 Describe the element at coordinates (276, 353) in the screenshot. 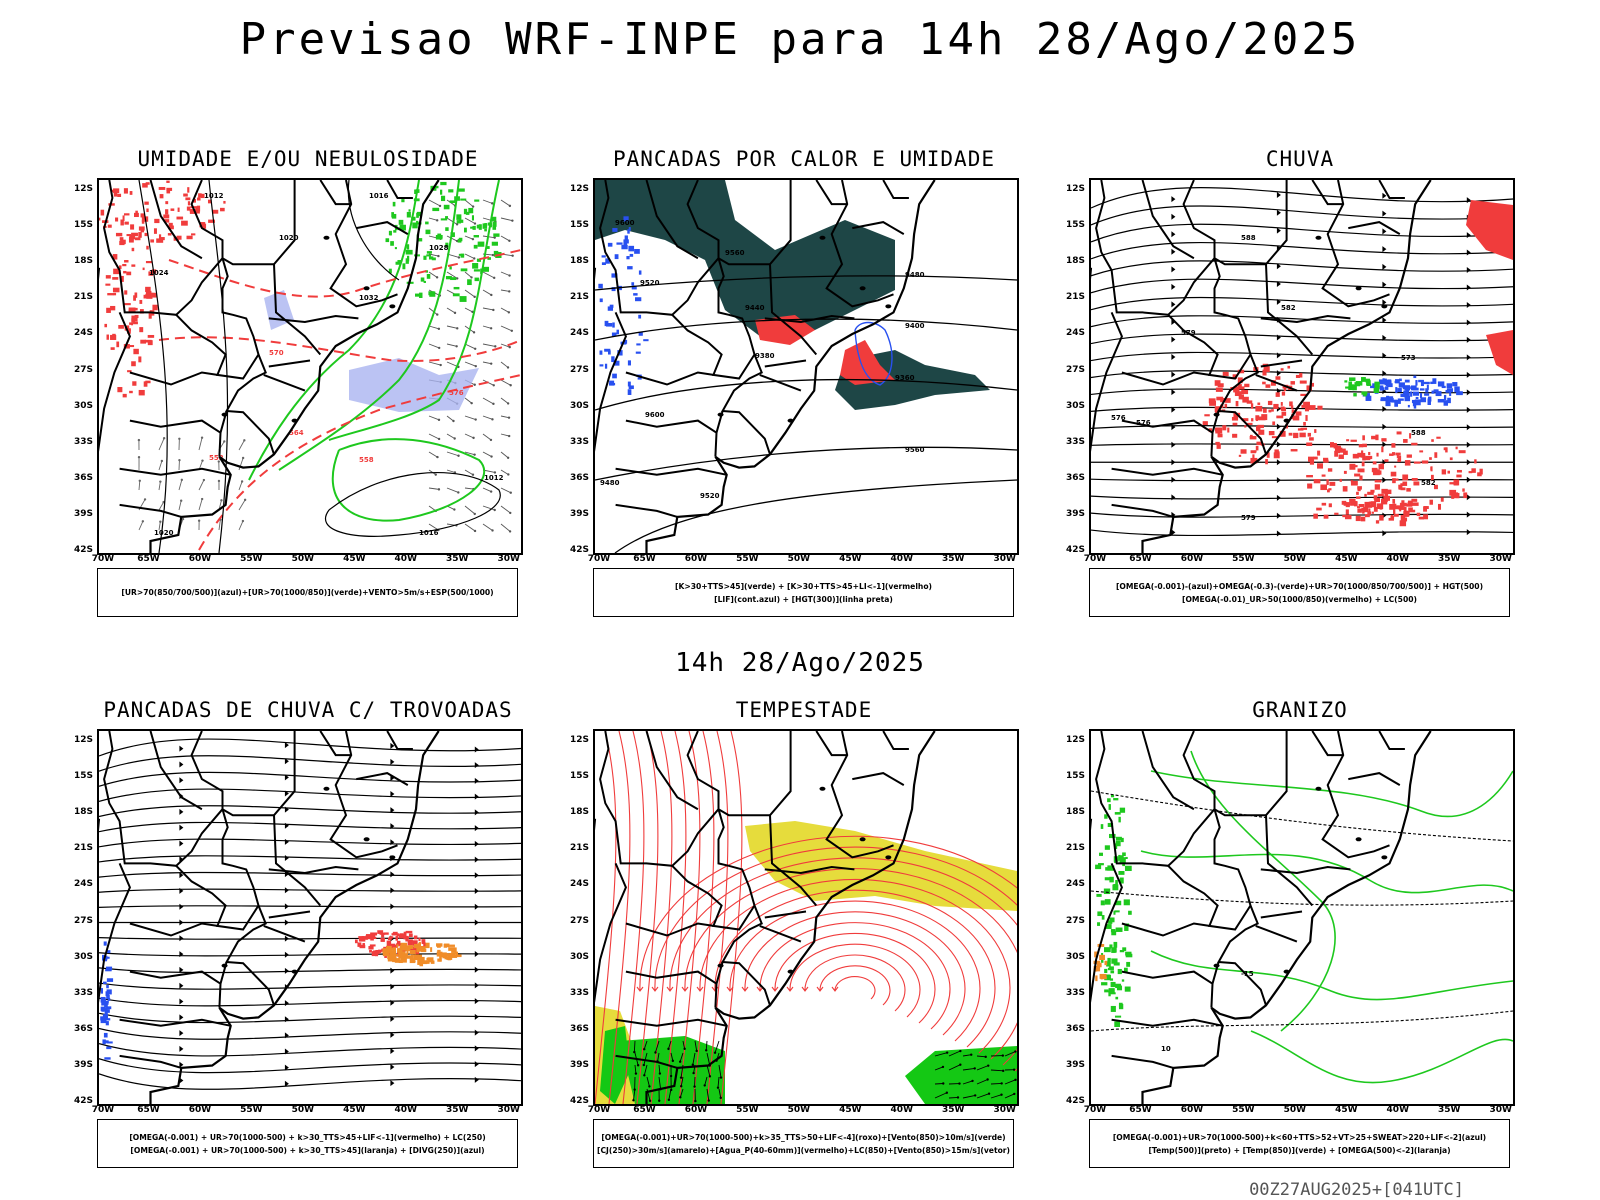

I see `contour-label: 570` at that location.